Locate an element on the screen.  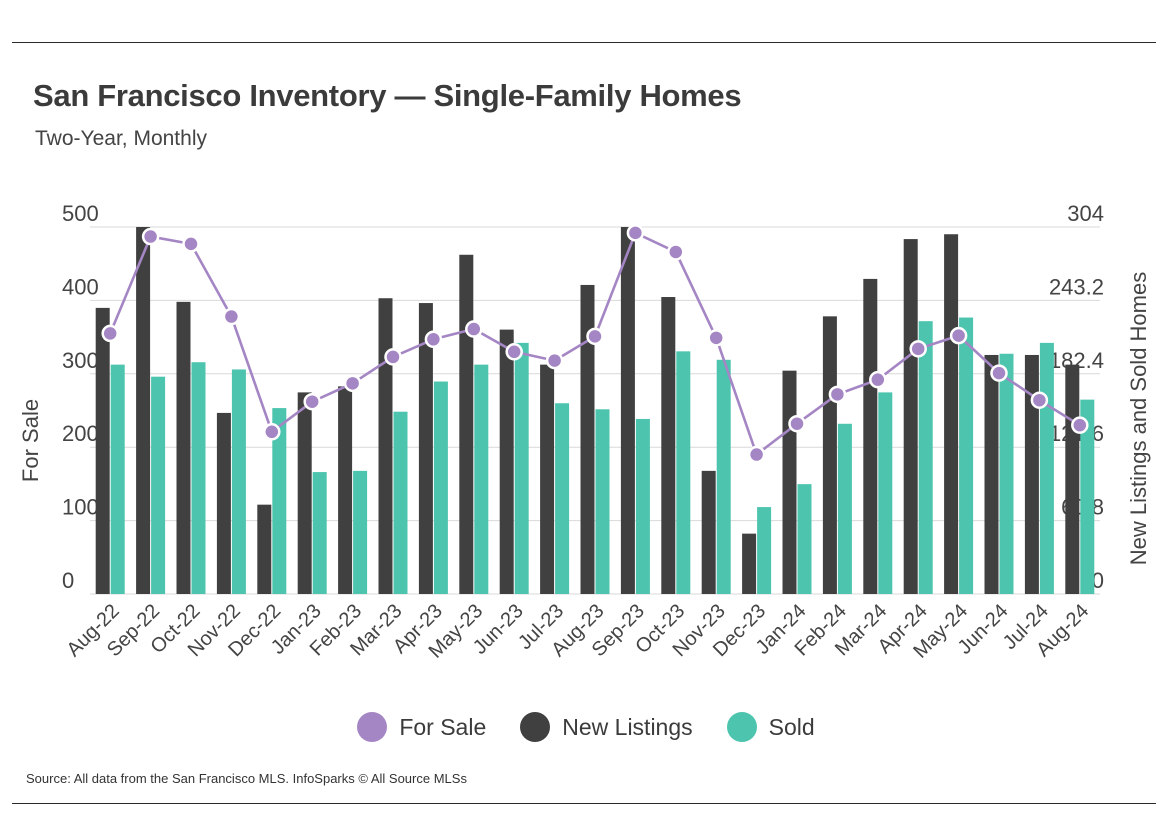
y-tick-label-left: 500 is located at coordinates (80, 213).